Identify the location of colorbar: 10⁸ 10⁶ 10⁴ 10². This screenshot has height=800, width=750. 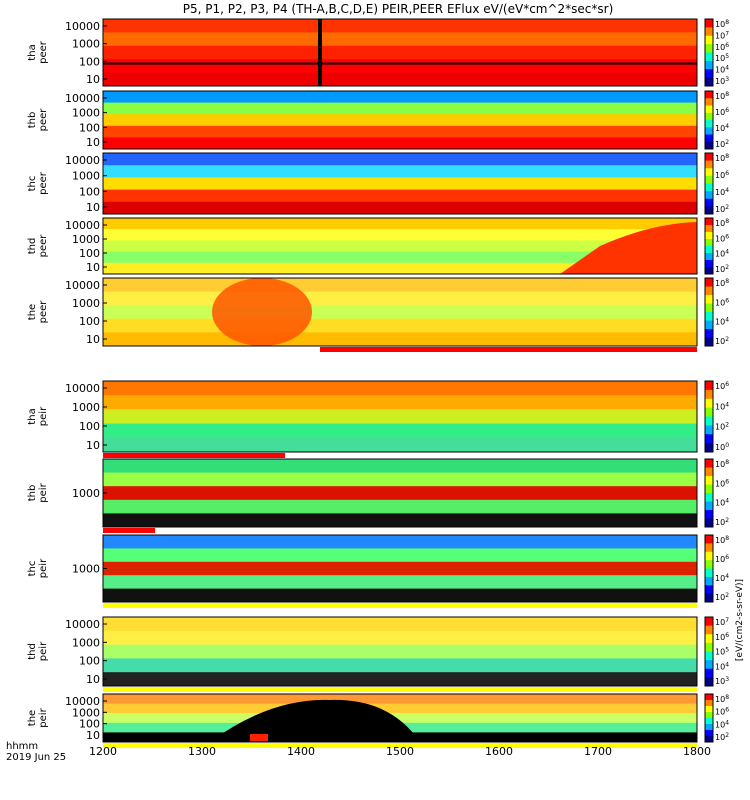
(716, 183).